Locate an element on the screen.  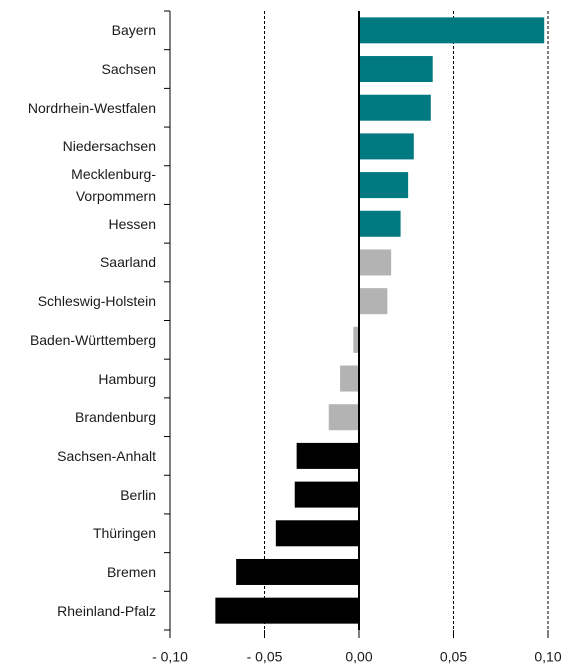
y-tick-label: Hessen is located at coordinates (132, 223).